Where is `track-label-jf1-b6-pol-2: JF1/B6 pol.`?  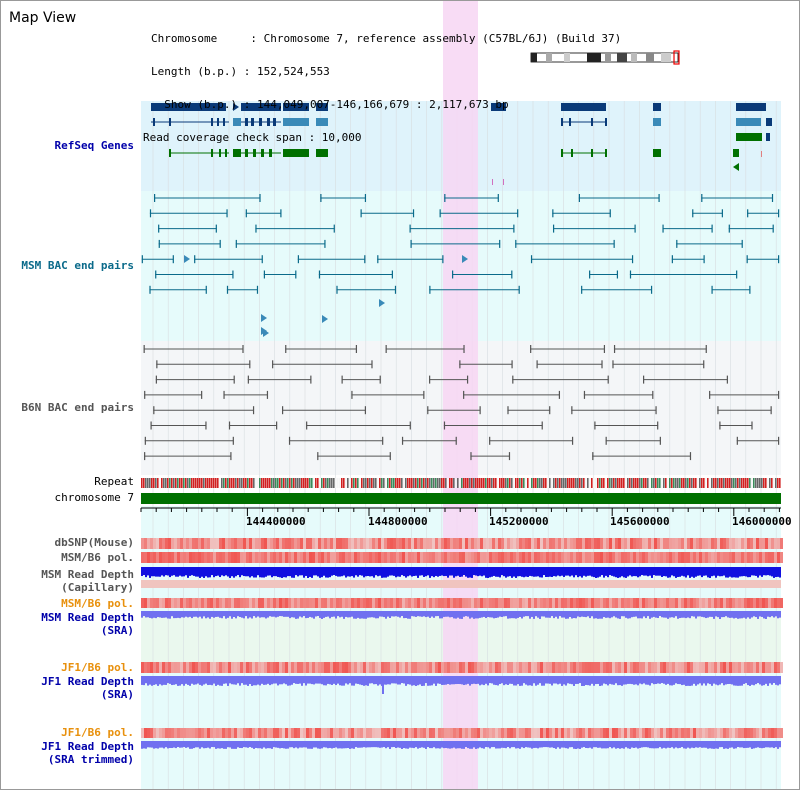 track-label-jf1-b6-pol-2: JF1/B6 pol. is located at coordinates (97, 732).